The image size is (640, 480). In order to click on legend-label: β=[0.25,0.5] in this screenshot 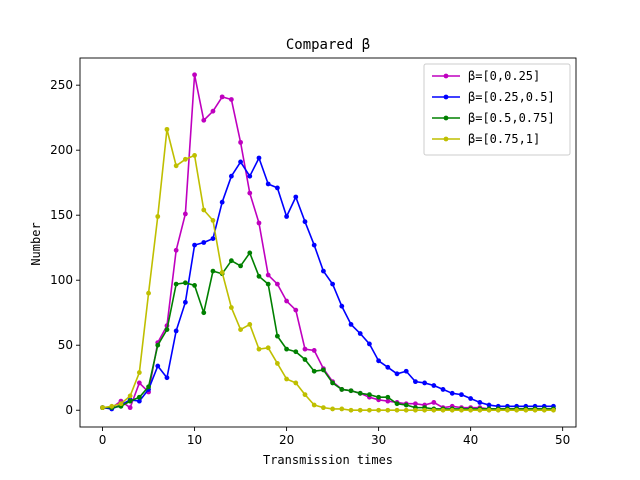, I will do `click(511, 97)`.